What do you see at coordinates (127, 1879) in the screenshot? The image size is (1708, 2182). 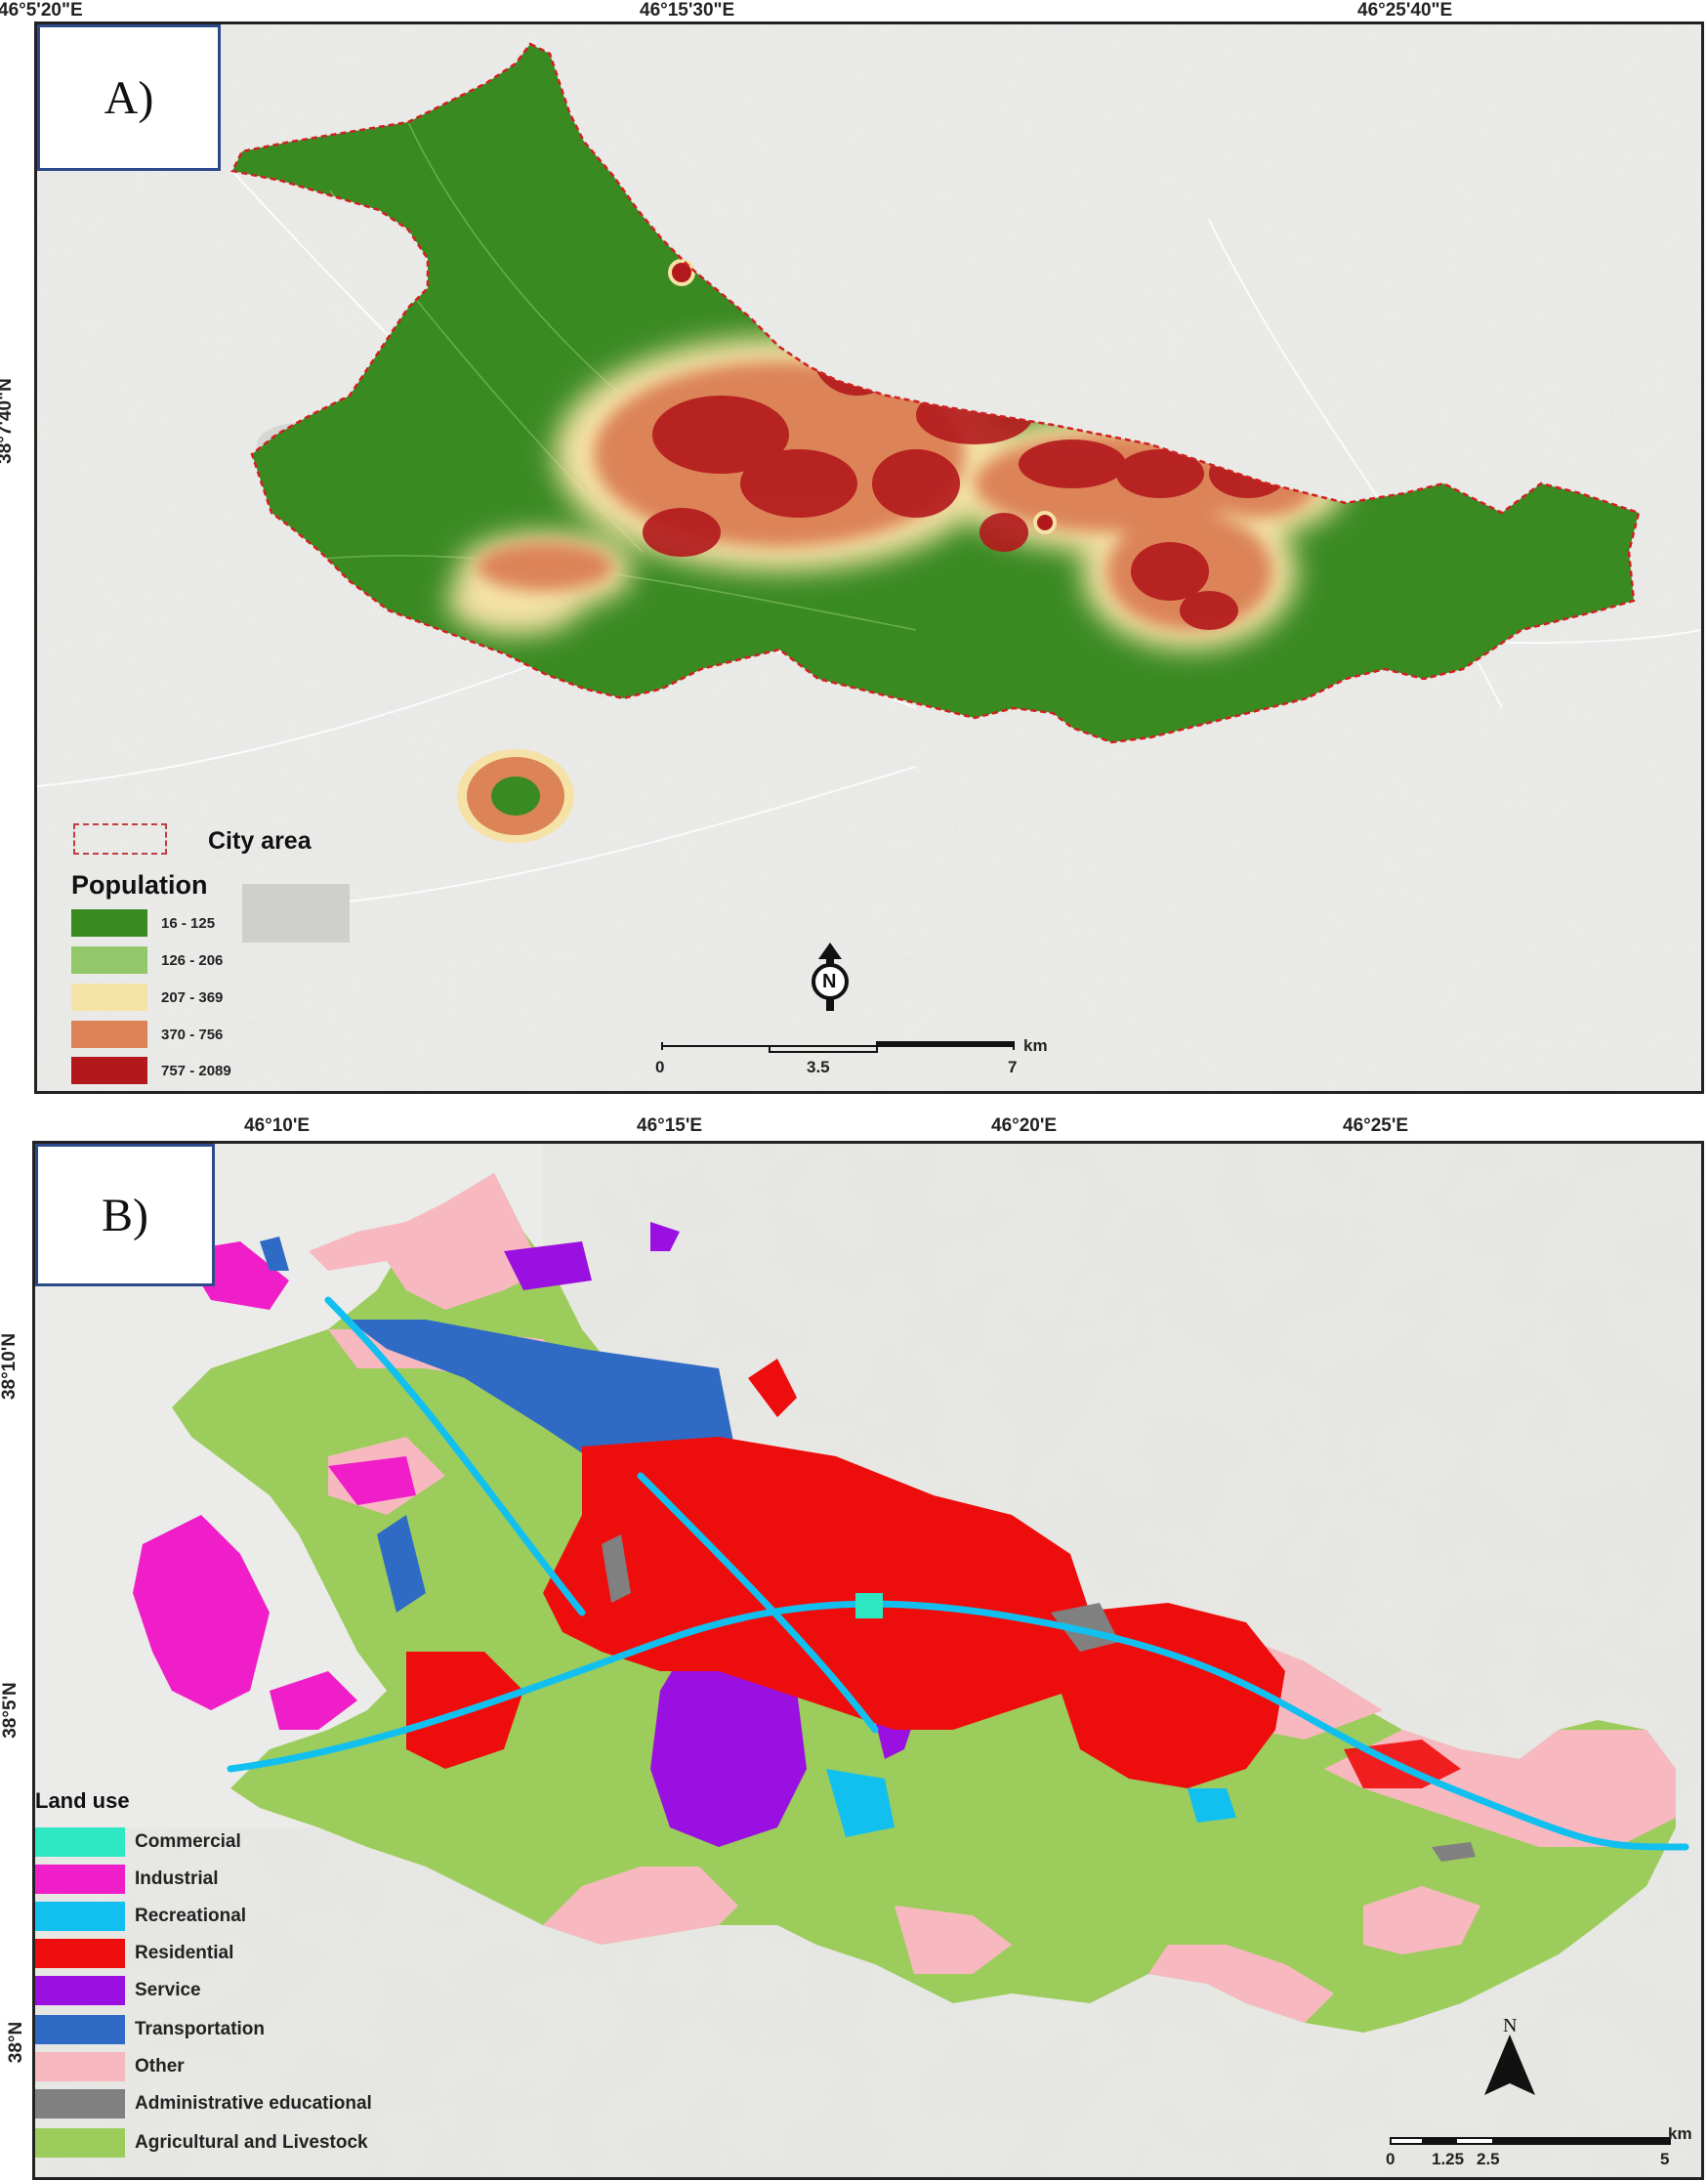 I see `panel-b-legend-row: Industrial` at bounding box center [127, 1879].